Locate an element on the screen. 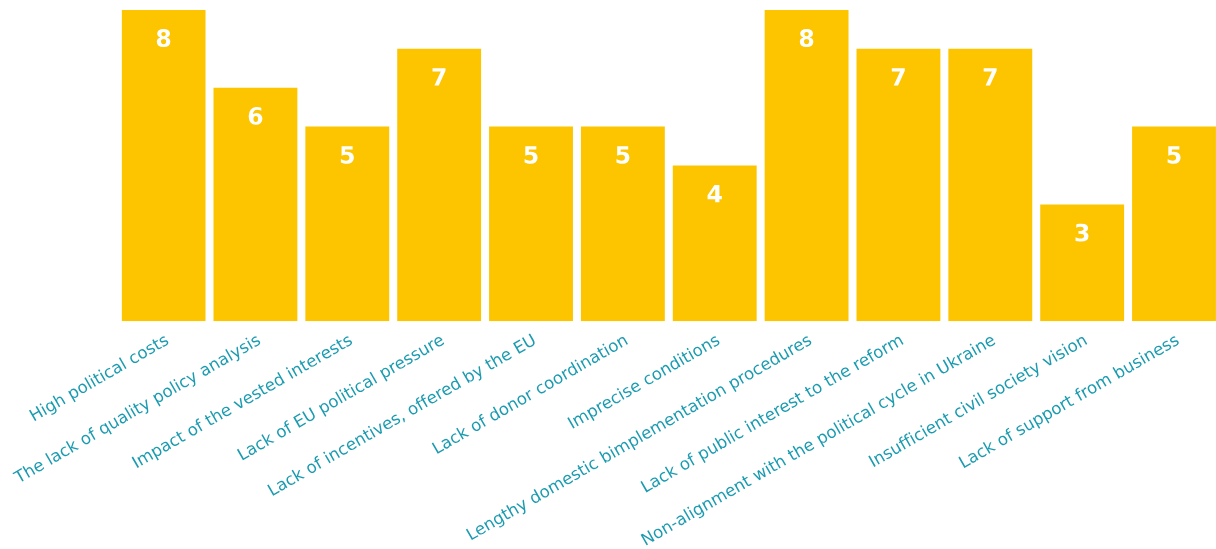  data-label: 4 is located at coordinates (714, 194).